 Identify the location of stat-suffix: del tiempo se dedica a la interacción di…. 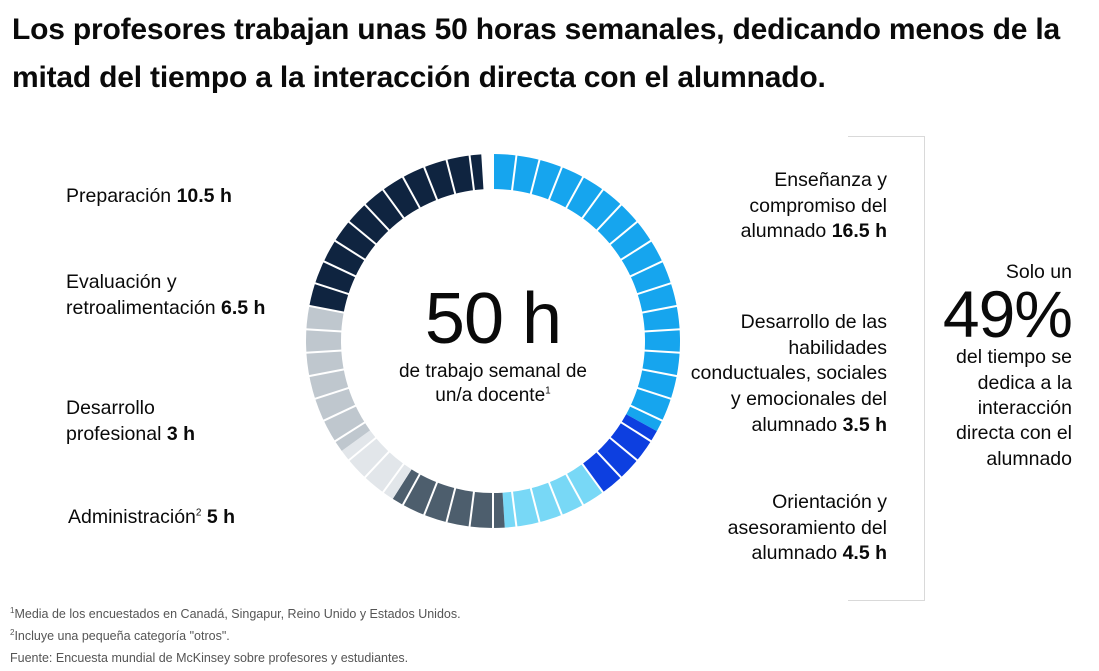
(1014, 408).